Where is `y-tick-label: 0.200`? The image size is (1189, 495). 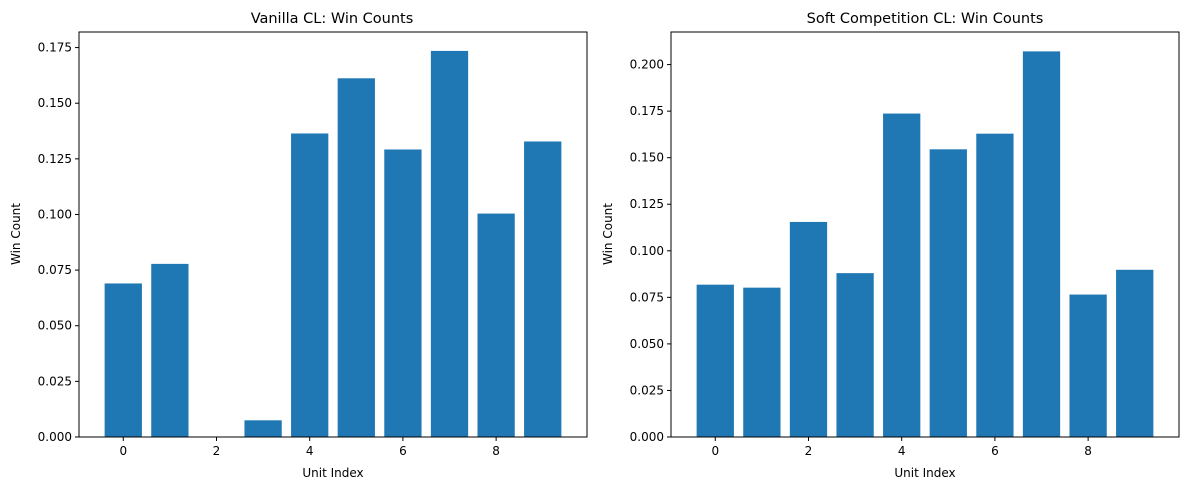 y-tick-label: 0.200 is located at coordinates (647, 65).